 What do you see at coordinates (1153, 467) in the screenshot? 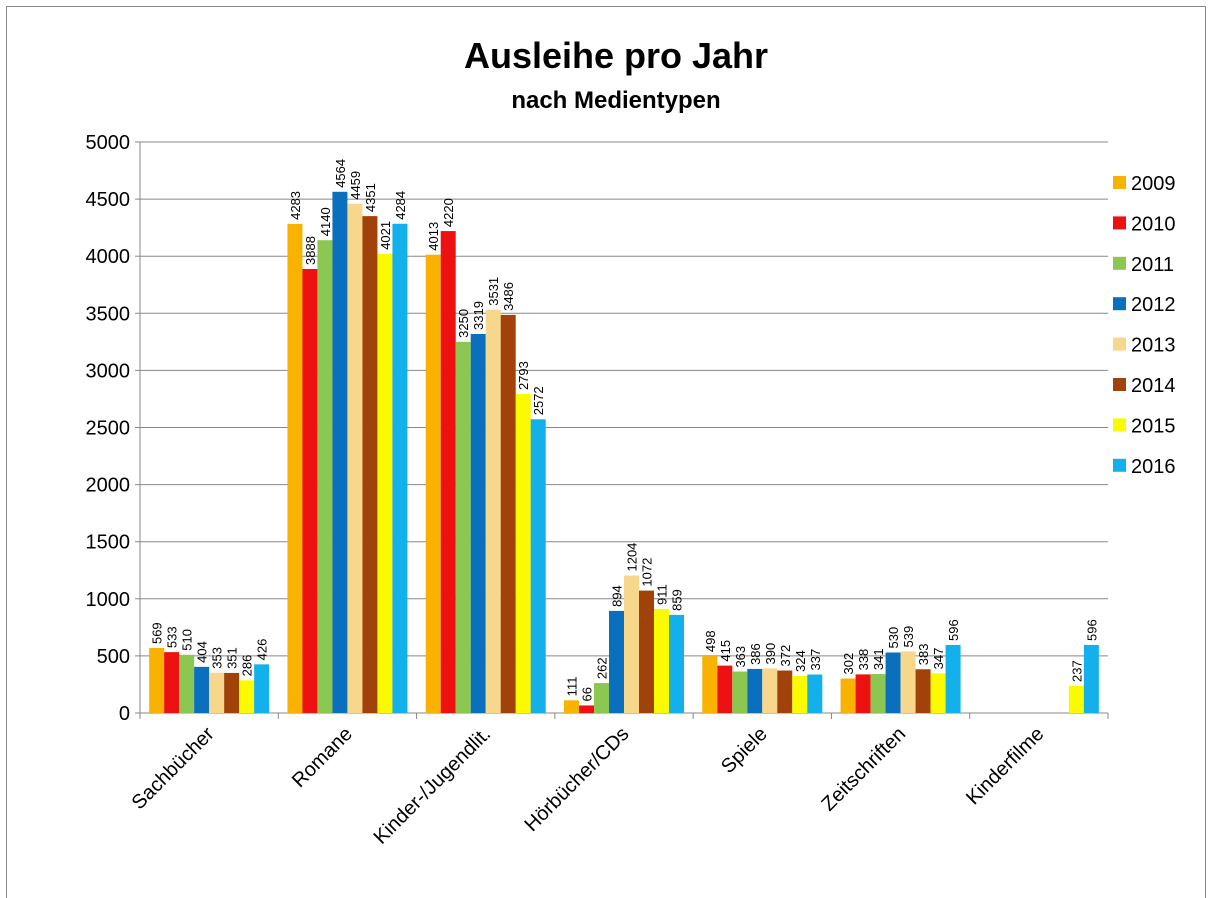
I see `legend-label: 2016` at bounding box center [1153, 467].